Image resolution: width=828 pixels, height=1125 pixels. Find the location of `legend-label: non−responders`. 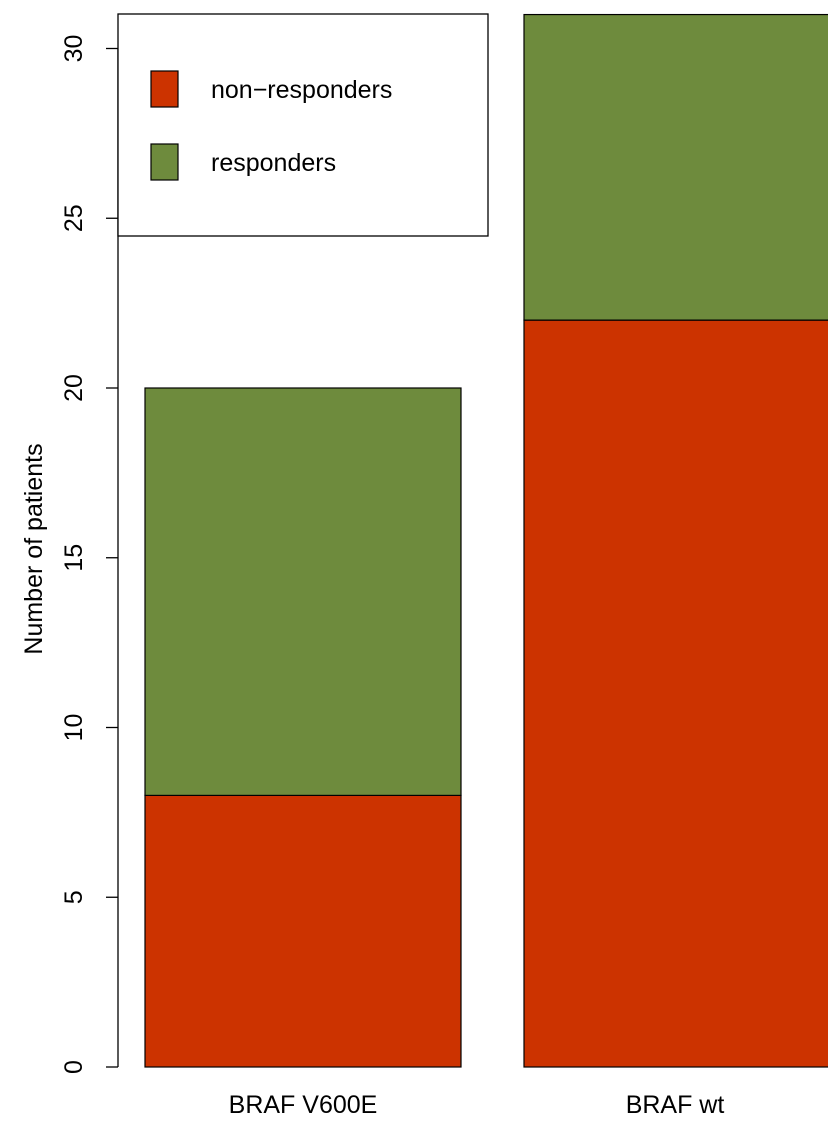

legend-label: non−responders is located at coordinates (301, 90).